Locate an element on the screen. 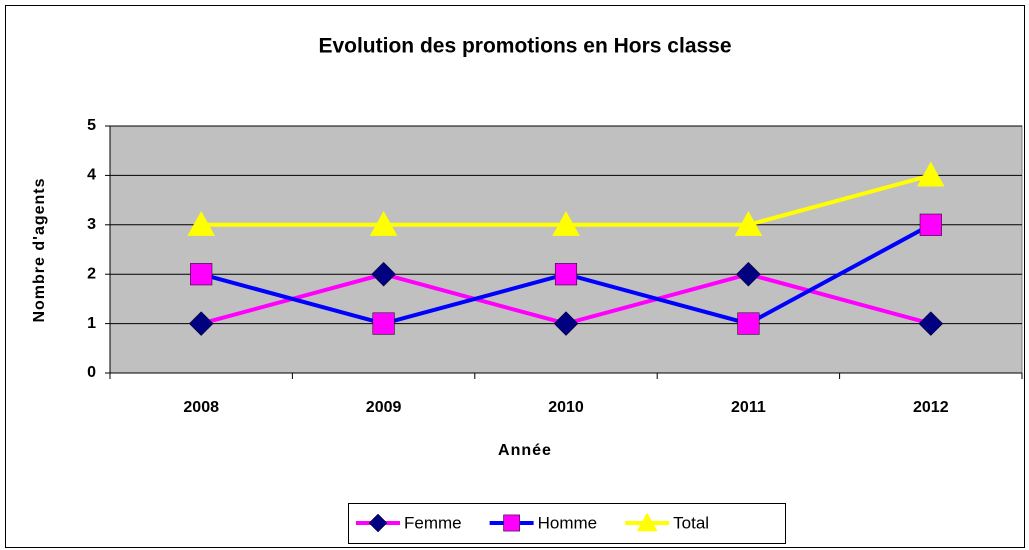  x-axis-label: Année is located at coordinates (525, 450).